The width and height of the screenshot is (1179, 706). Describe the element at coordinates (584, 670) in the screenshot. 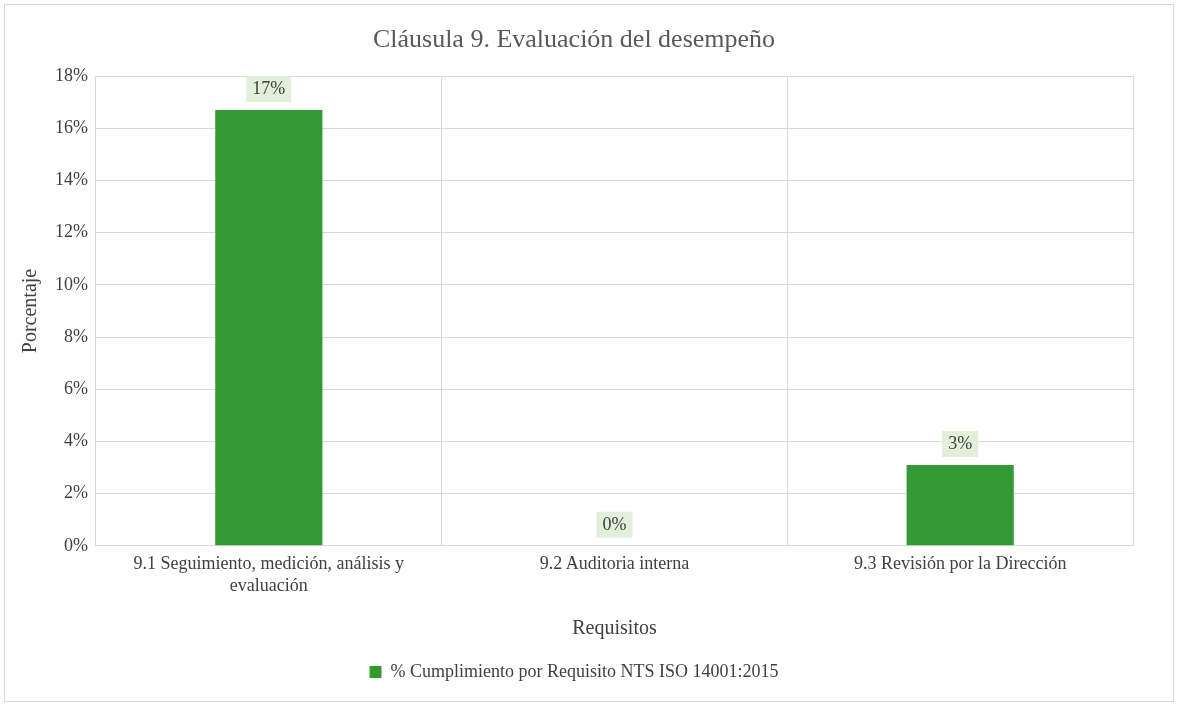

I see `legend-label: % Cumplimiento por Requisito NTS ISO 14001:2015` at that location.